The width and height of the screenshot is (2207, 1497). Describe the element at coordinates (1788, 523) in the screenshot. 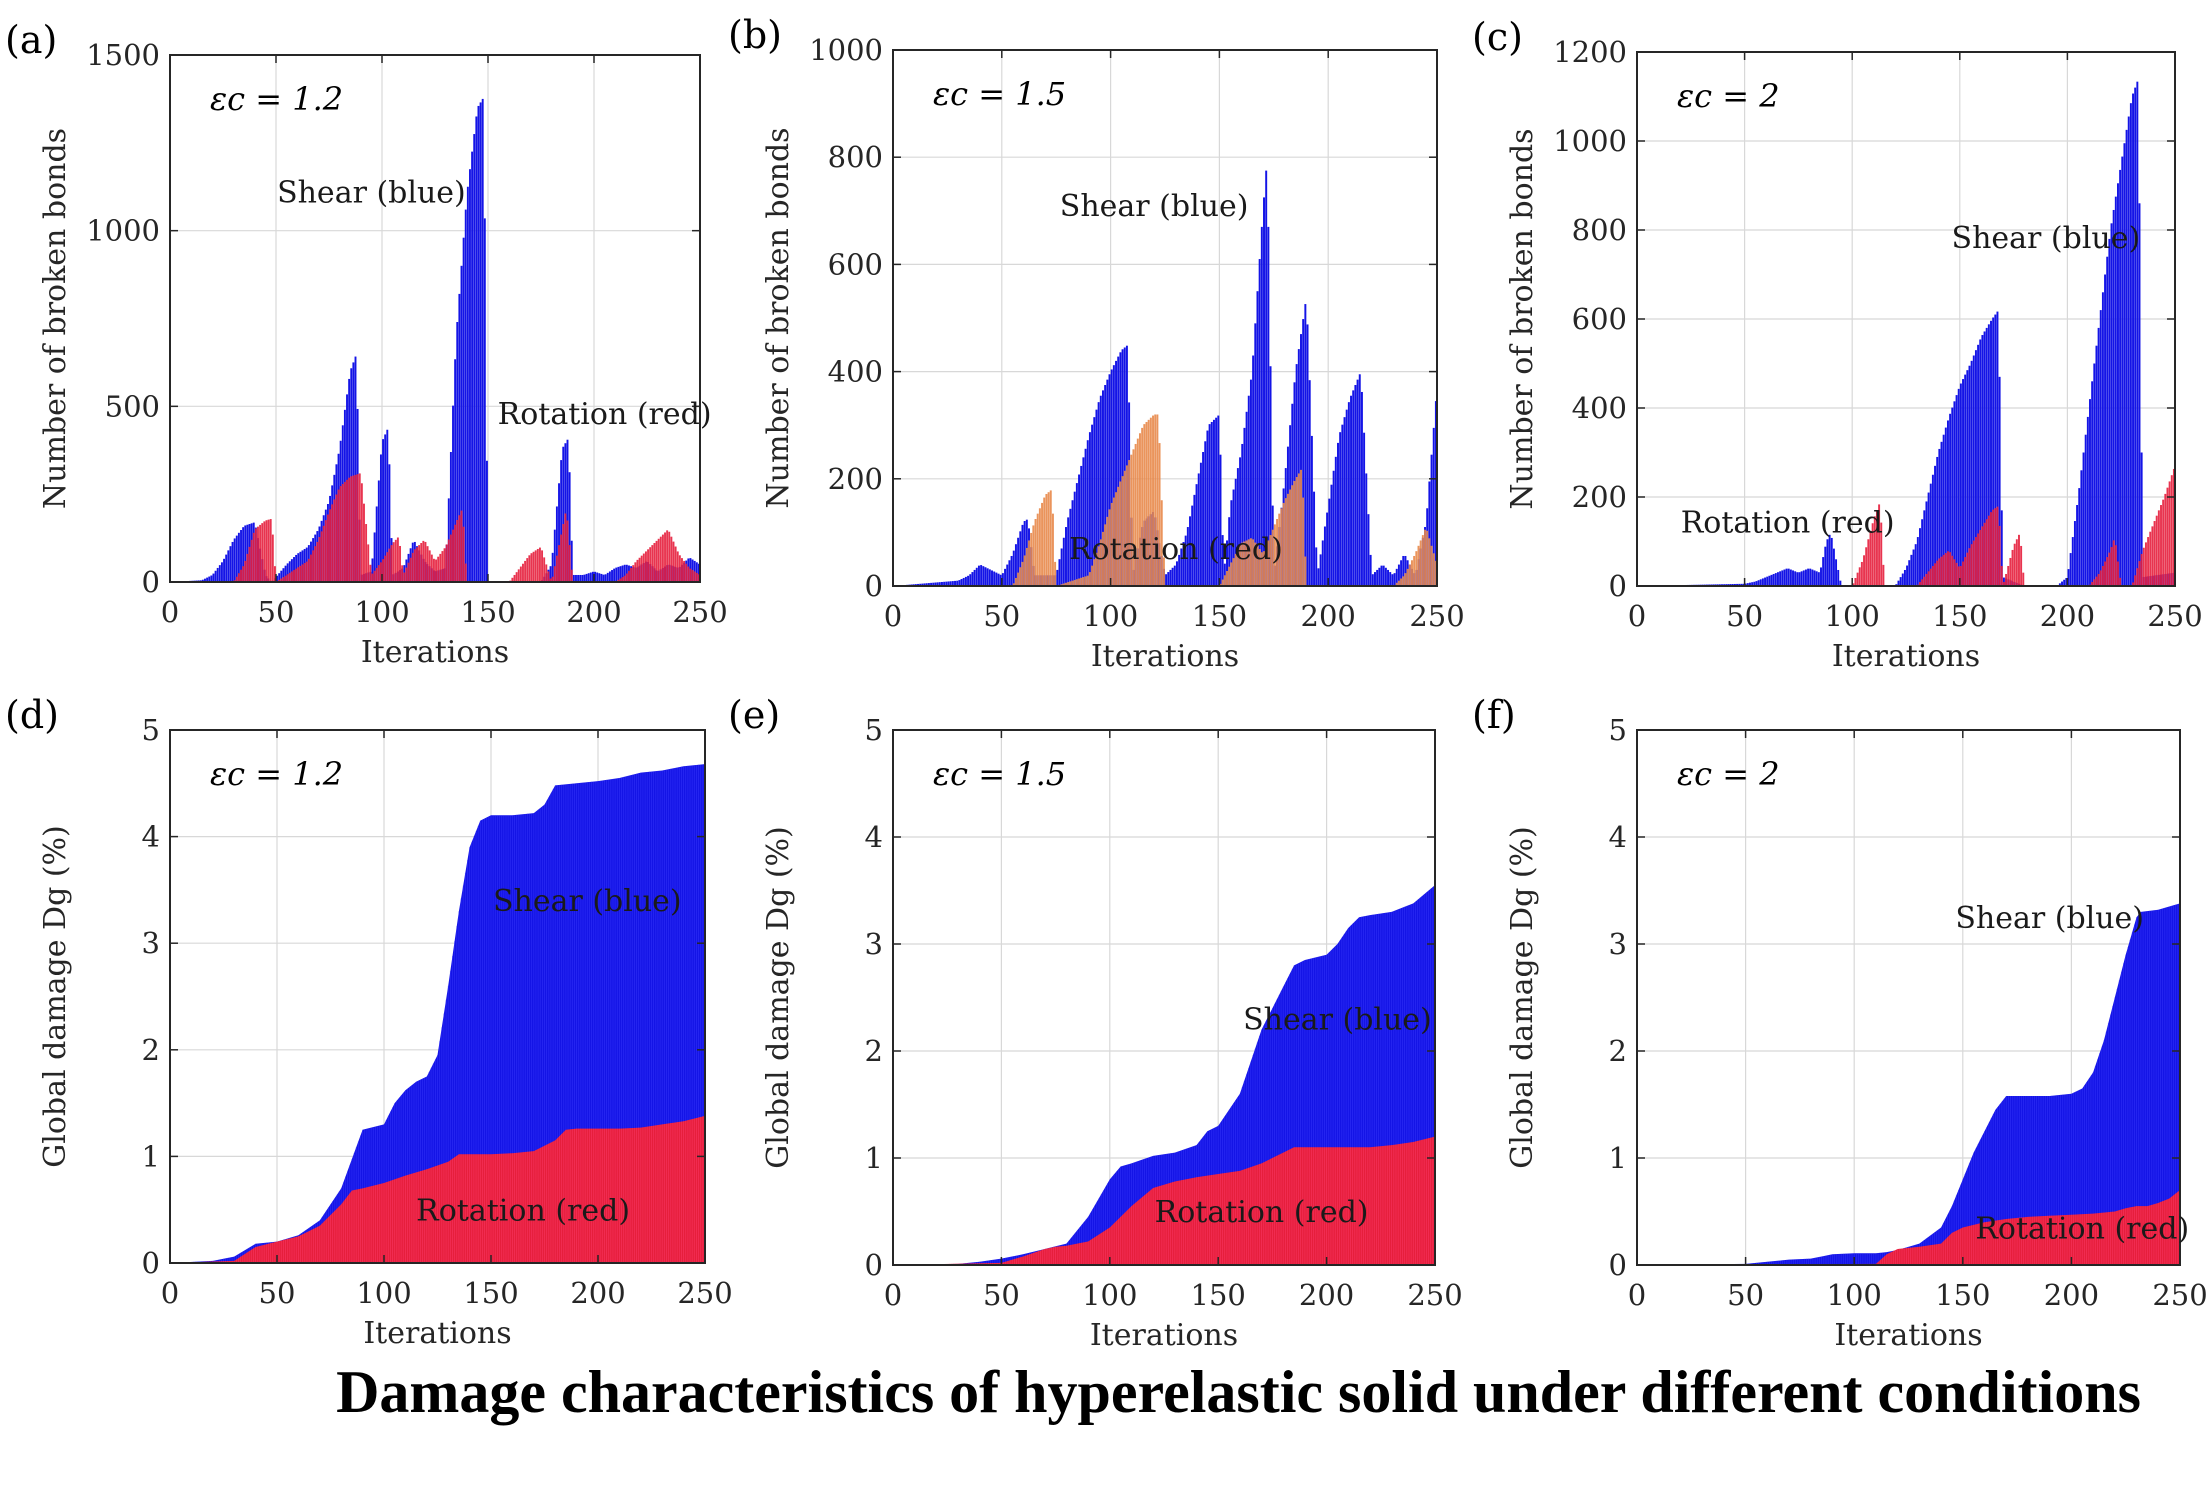

I see `rotation-label: Rotation (red)` at that location.